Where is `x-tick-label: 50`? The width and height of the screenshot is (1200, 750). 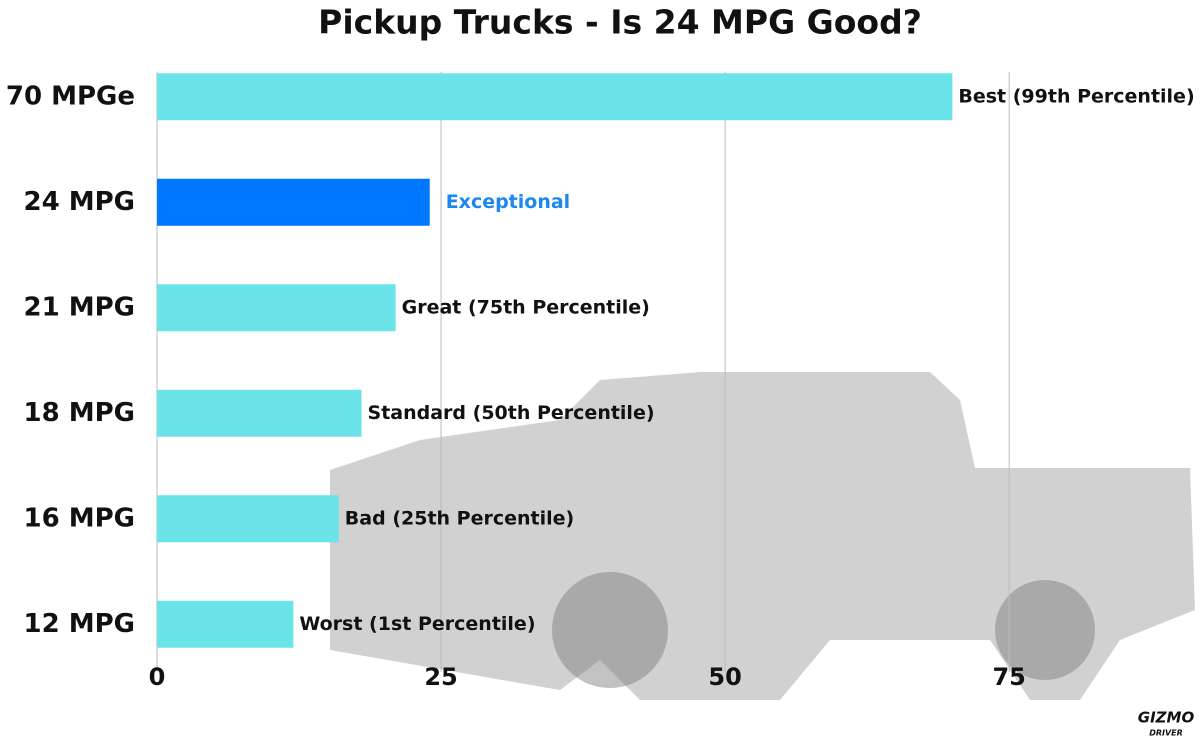
x-tick-label: 50 is located at coordinates (724, 677).